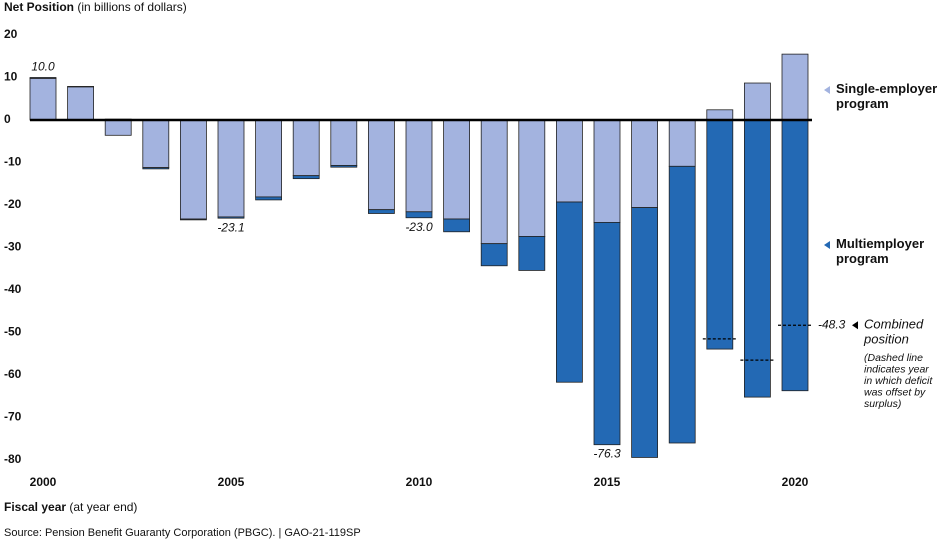 The width and height of the screenshot is (945, 541). Describe the element at coordinates (13, 374) in the screenshot. I see `y-tick-label: -60` at that location.